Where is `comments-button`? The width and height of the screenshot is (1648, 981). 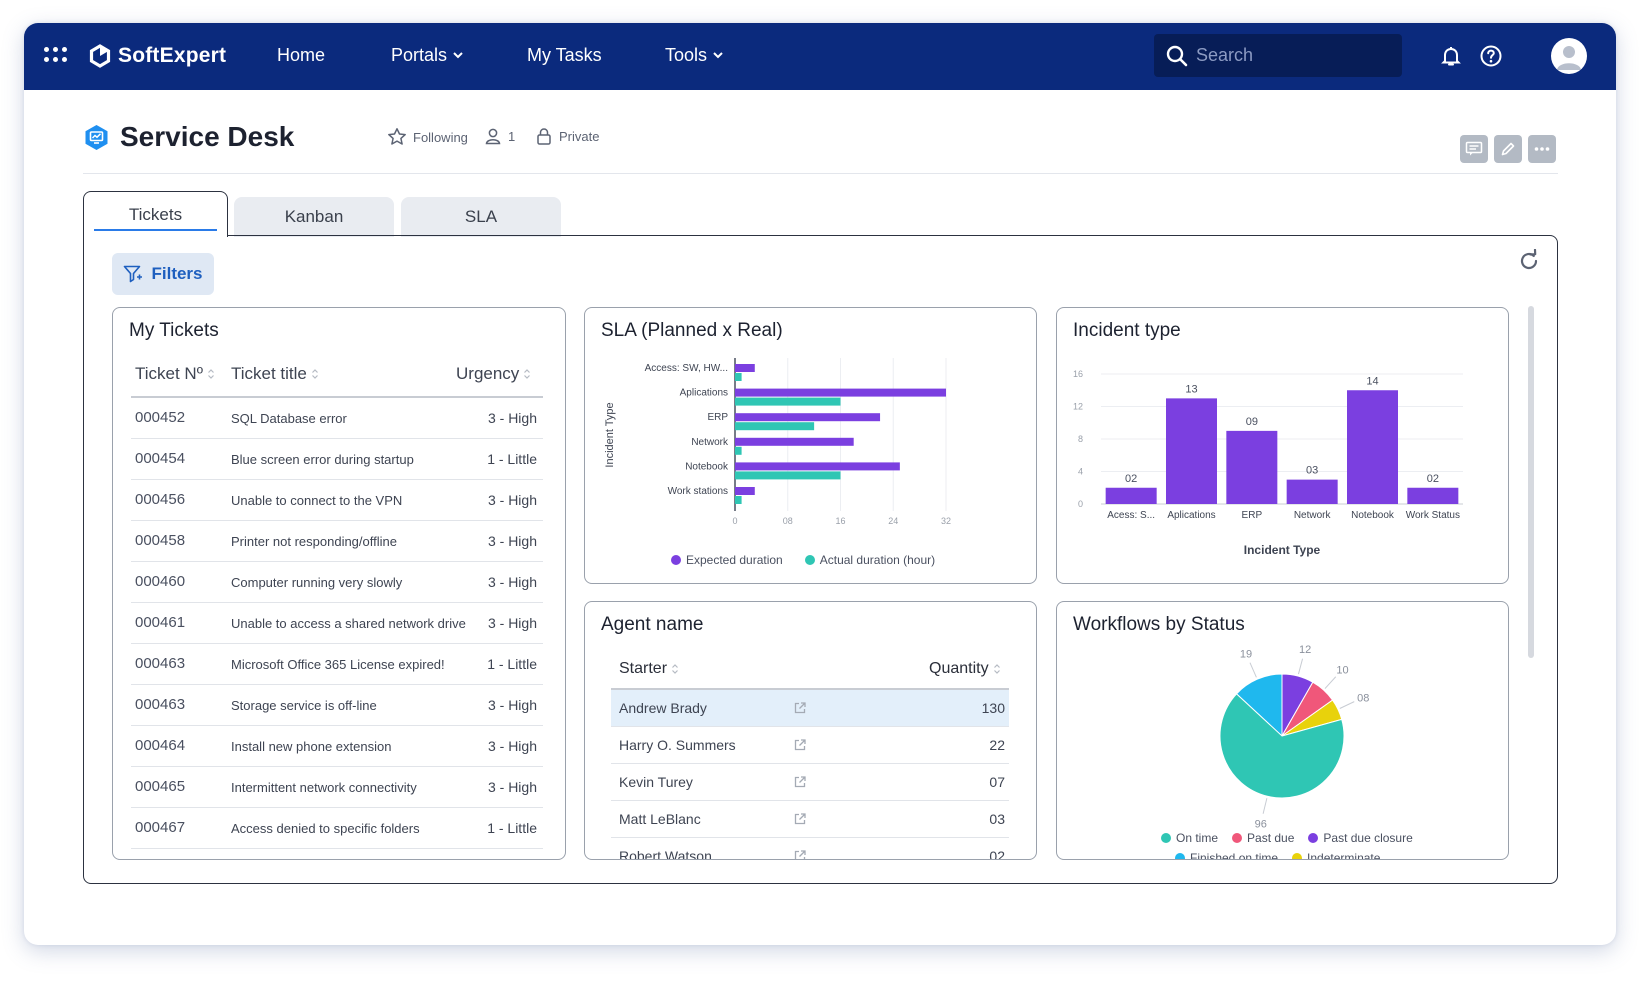 comments-button is located at coordinates (1474, 149).